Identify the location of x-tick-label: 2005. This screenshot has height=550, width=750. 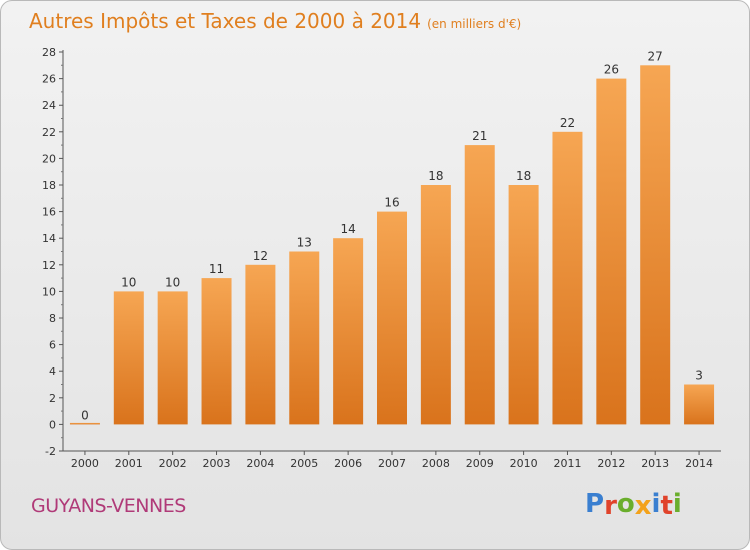
(304, 463).